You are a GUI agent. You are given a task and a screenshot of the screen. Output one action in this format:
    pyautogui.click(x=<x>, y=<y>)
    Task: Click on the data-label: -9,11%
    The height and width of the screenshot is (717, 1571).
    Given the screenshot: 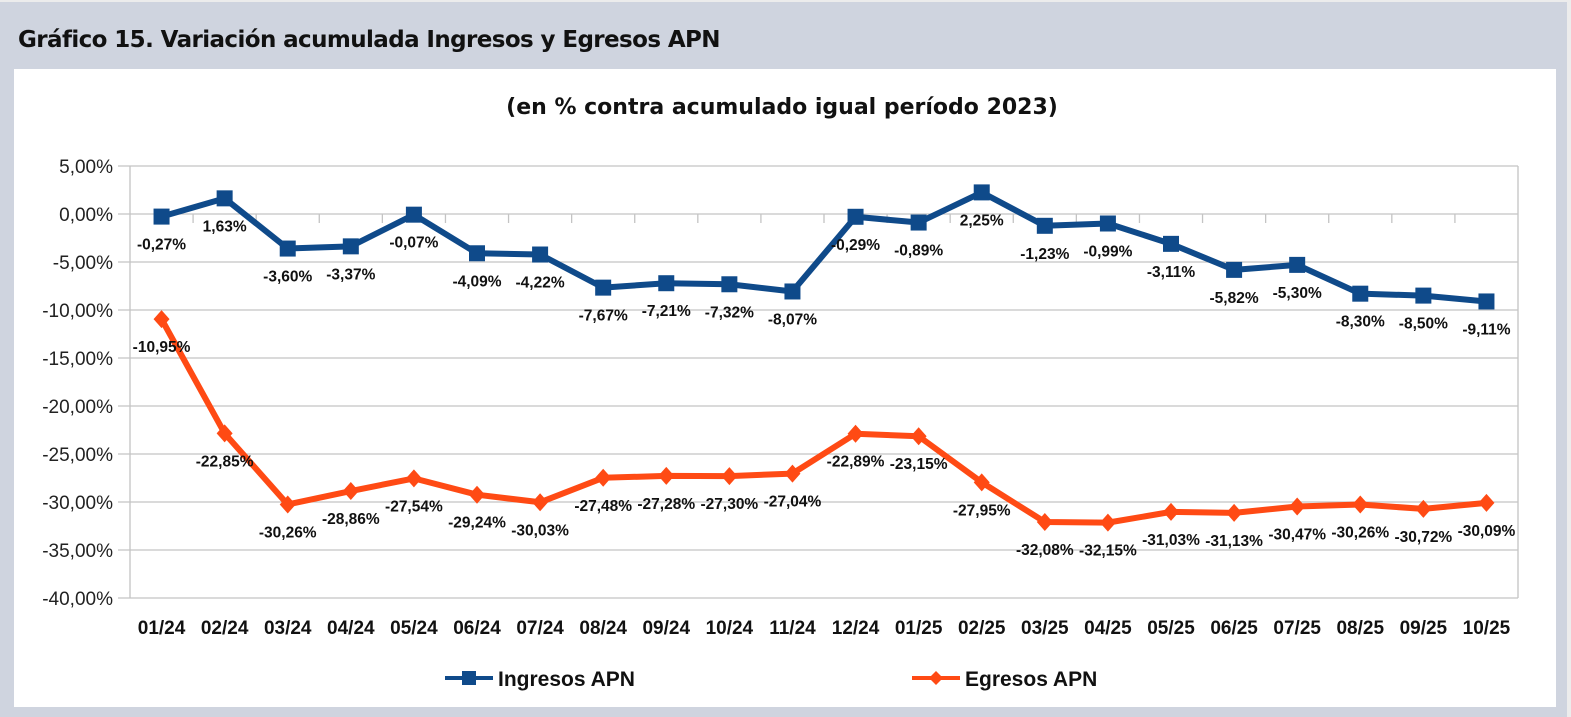 What is the action you would take?
    pyautogui.click(x=1486, y=329)
    